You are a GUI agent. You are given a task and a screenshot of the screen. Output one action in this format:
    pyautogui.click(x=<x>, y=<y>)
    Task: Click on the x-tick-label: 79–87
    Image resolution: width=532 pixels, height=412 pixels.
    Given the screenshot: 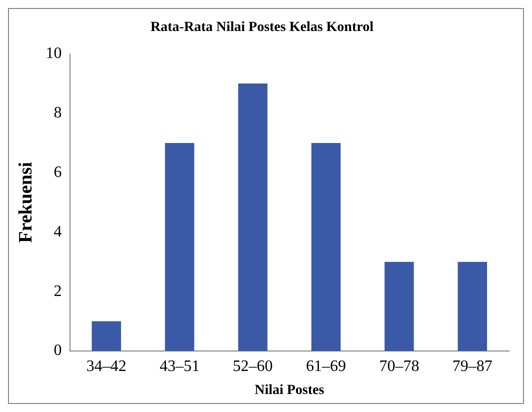 What is the action you would take?
    pyautogui.click(x=472, y=366)
    